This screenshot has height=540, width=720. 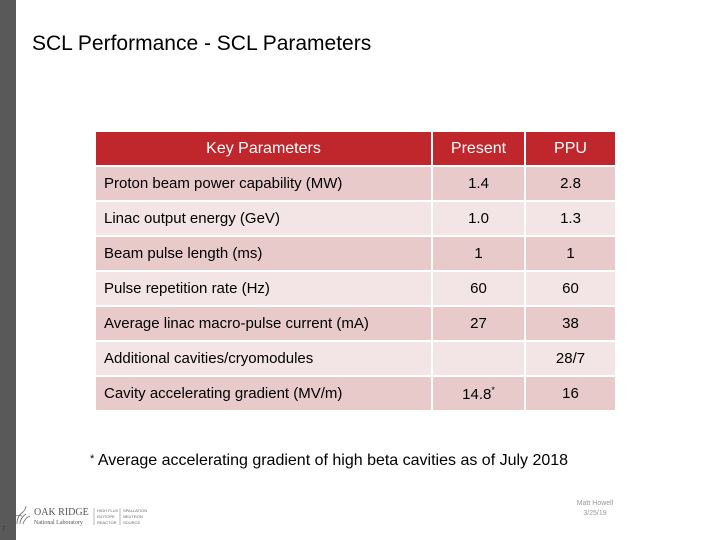 I want to click on row-present, so click(x=478, y=358).